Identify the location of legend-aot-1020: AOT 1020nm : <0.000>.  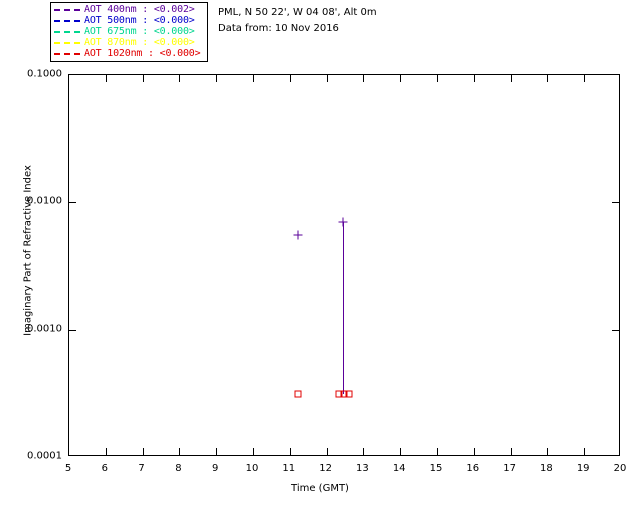
(129, 53).